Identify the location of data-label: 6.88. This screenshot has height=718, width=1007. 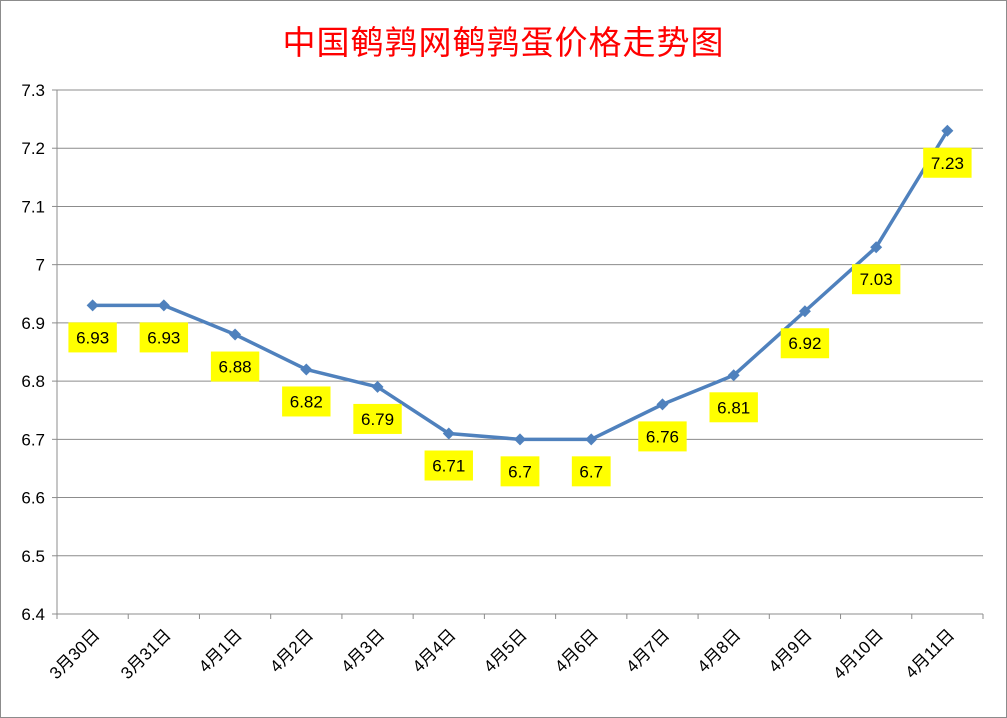
(235, 367).